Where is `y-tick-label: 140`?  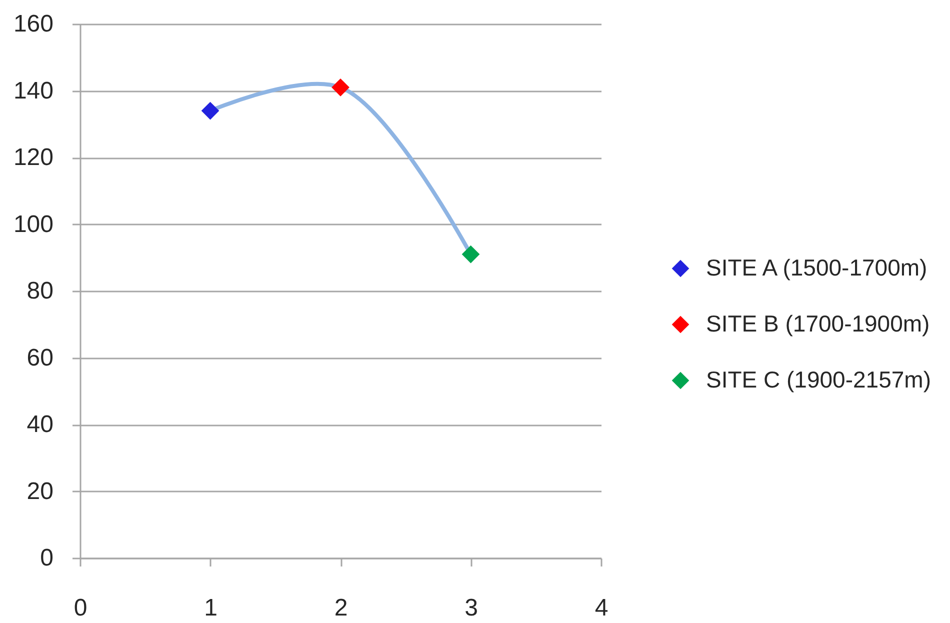 y-tick-label: 140 is located at coordinates (33, 90).